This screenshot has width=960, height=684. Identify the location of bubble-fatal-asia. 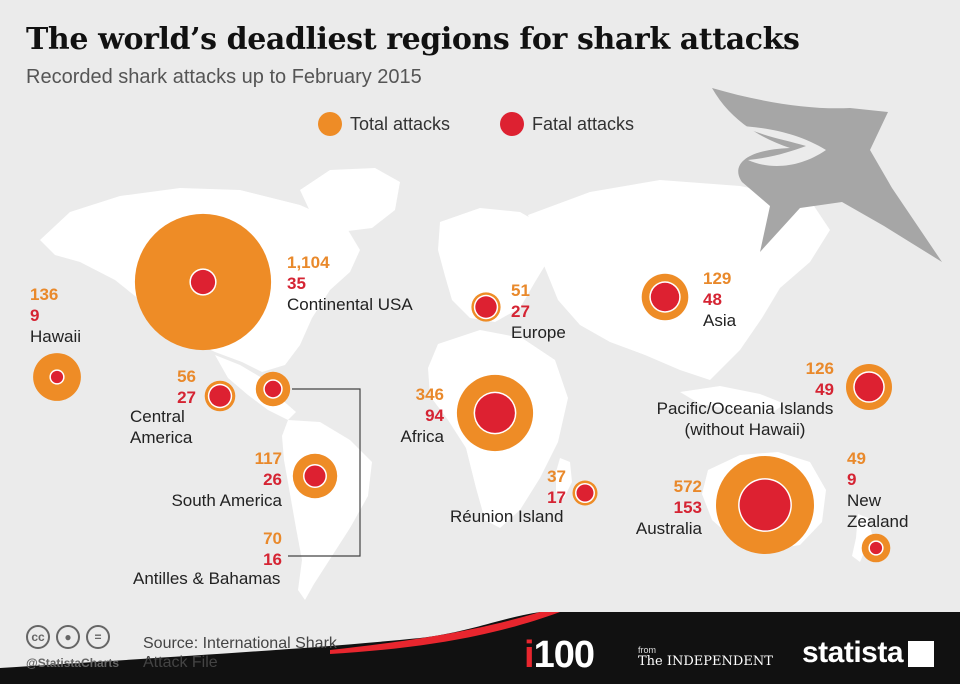
(665, 297).